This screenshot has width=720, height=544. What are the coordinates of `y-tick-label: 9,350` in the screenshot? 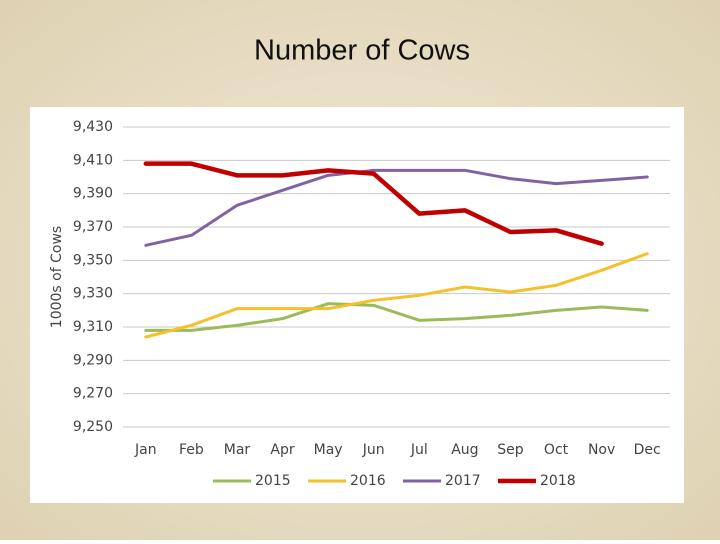 It's located at (93, 260).